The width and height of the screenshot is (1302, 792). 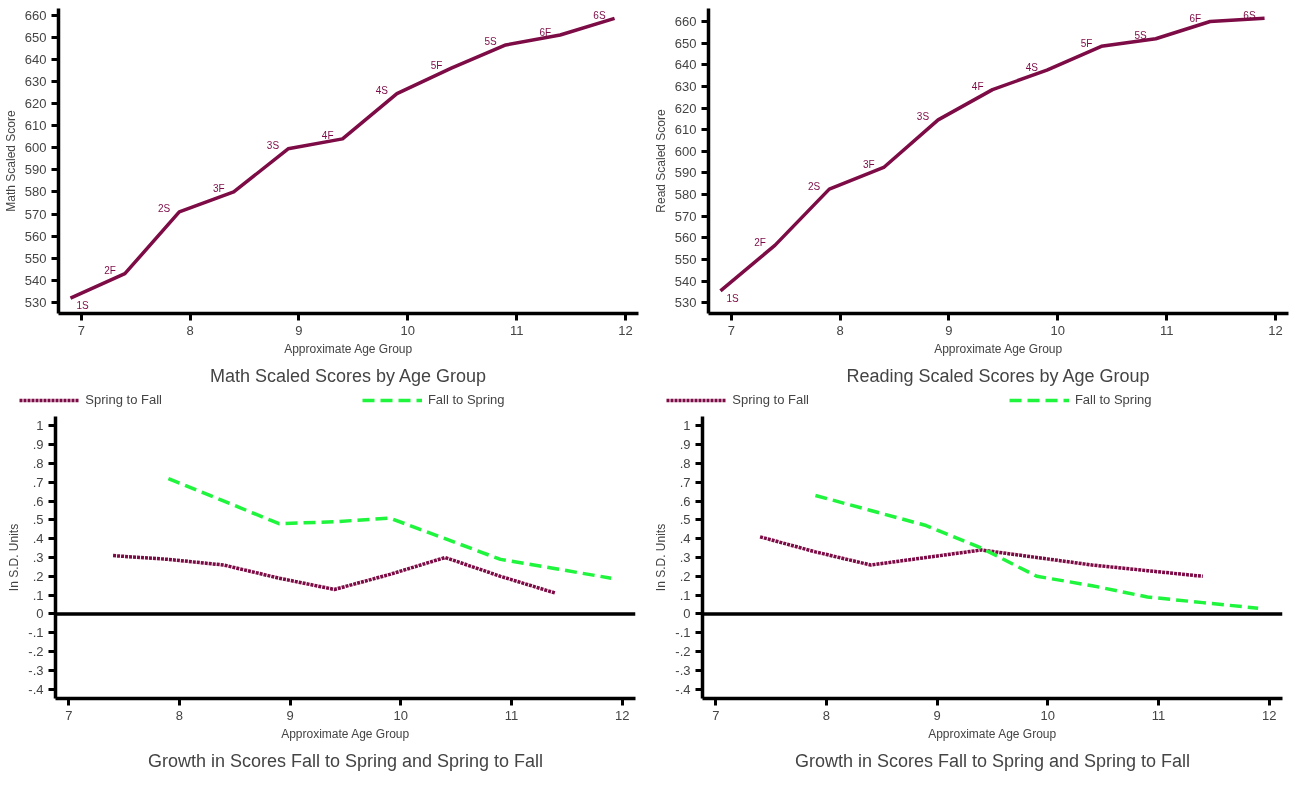 What do you see at coordinates (760, 242) in the screenshot?
I see `annotation: 2F` at bounding box center [760, 242].